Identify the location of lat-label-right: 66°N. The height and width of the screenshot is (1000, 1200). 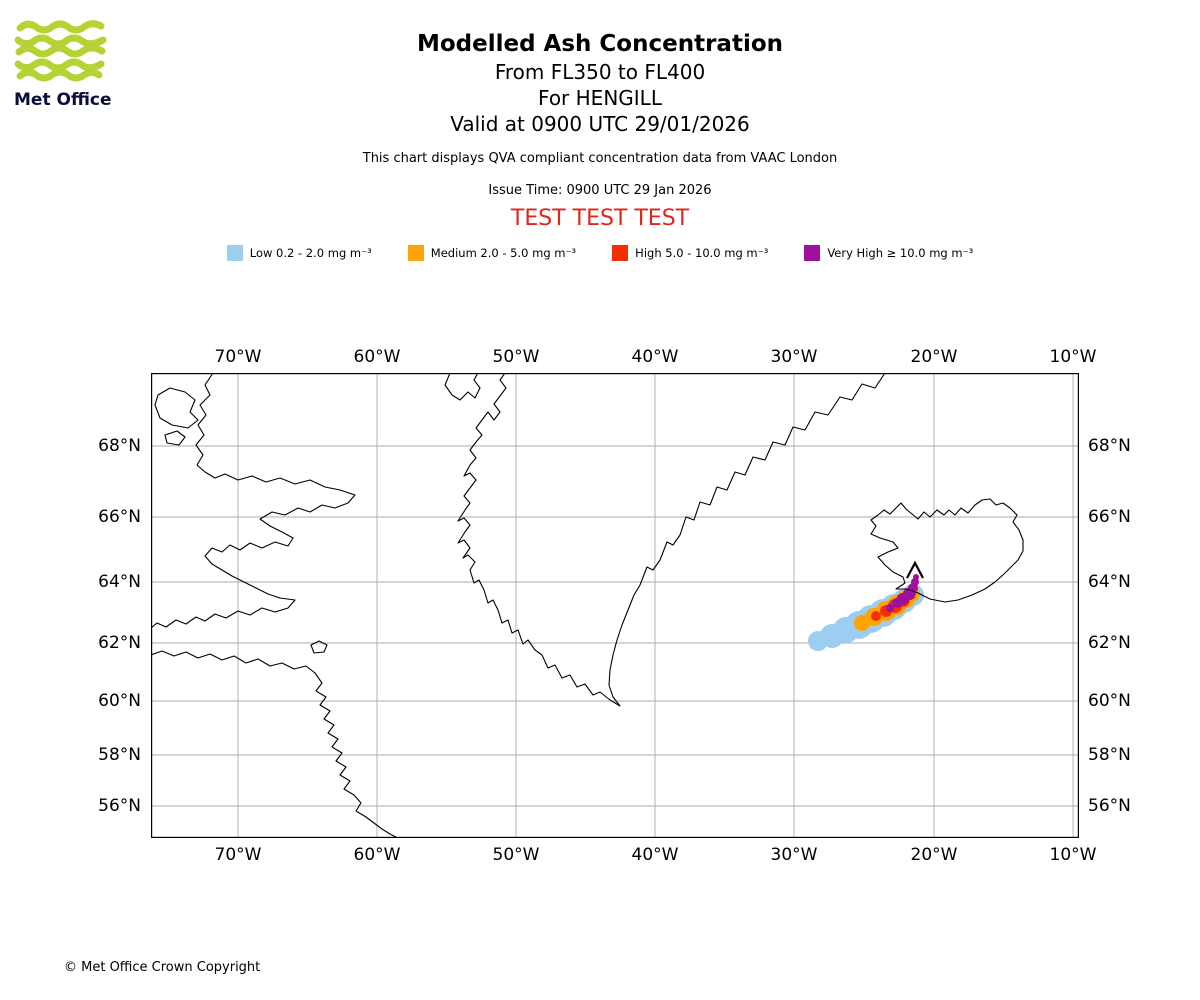
(1109, 517).